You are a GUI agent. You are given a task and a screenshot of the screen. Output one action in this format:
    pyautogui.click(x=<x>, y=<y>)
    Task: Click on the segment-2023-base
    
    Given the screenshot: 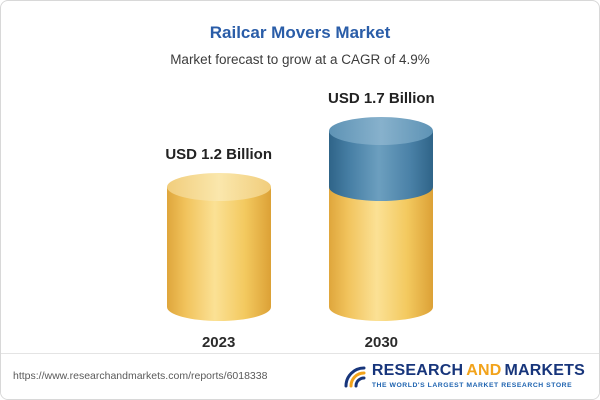 What is the action you would take?
    pyautogui.click(x=218, y=247)
    